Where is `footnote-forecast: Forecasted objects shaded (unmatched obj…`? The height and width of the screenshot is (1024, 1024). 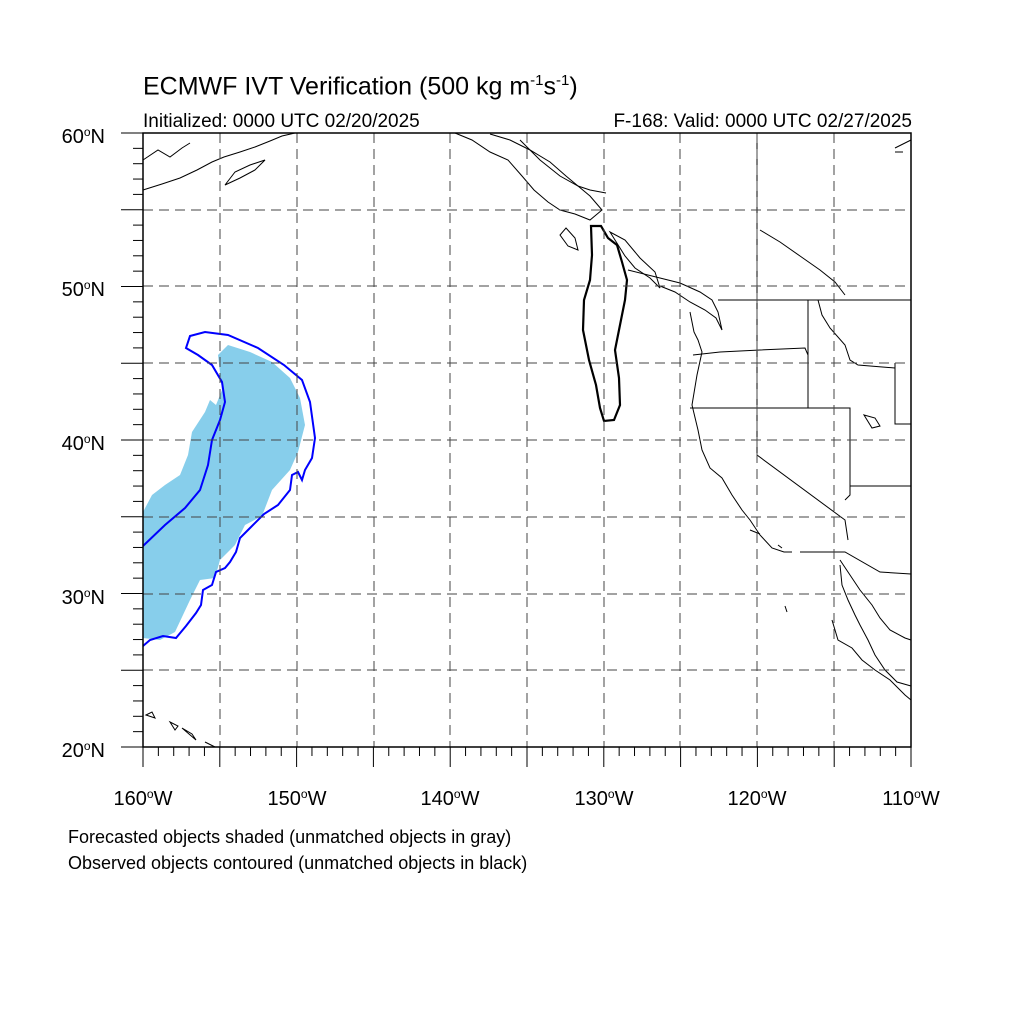
footnote-forecast: Forecasted objects shaded (unmatched obj… is located at coordinates (290, 837).